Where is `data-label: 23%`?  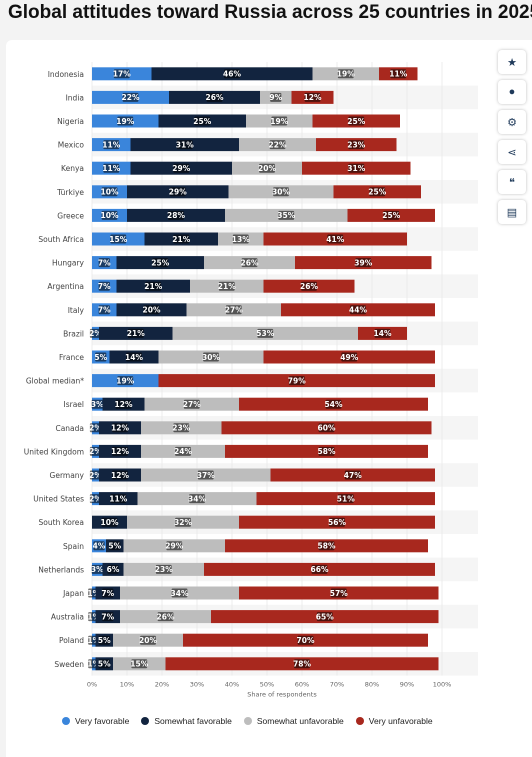
data-label: 23% is located at coordinates (181, 428).